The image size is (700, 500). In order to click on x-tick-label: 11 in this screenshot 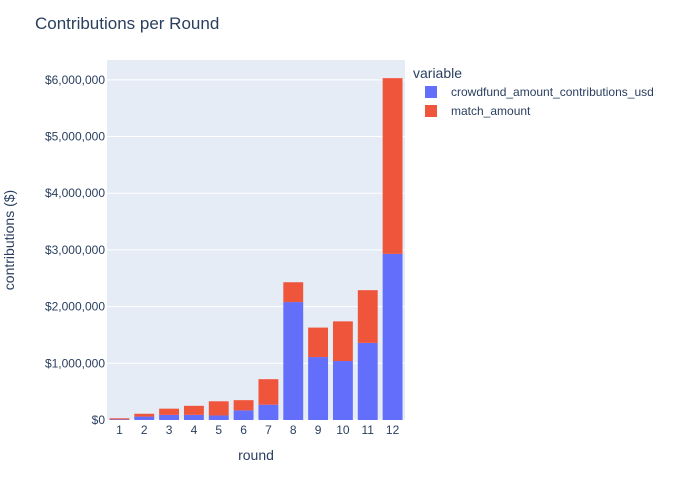, I will do `click(368, 430)`.